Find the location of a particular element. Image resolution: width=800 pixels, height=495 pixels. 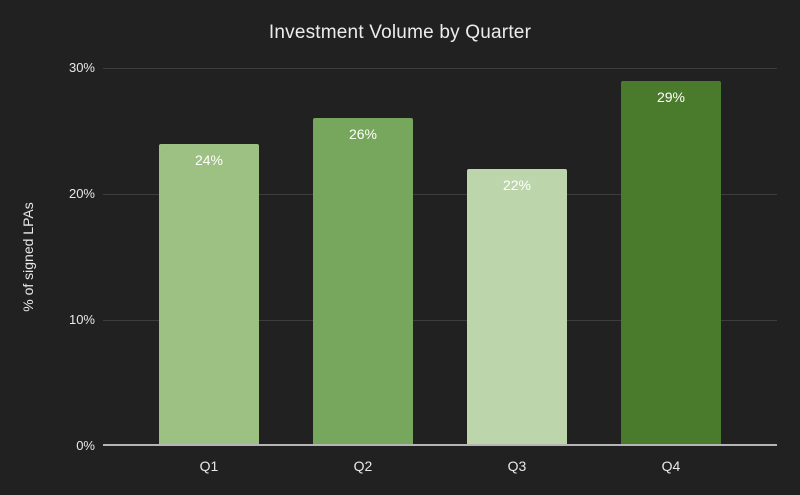

gridline-30% is located at coordinates (440, 68).